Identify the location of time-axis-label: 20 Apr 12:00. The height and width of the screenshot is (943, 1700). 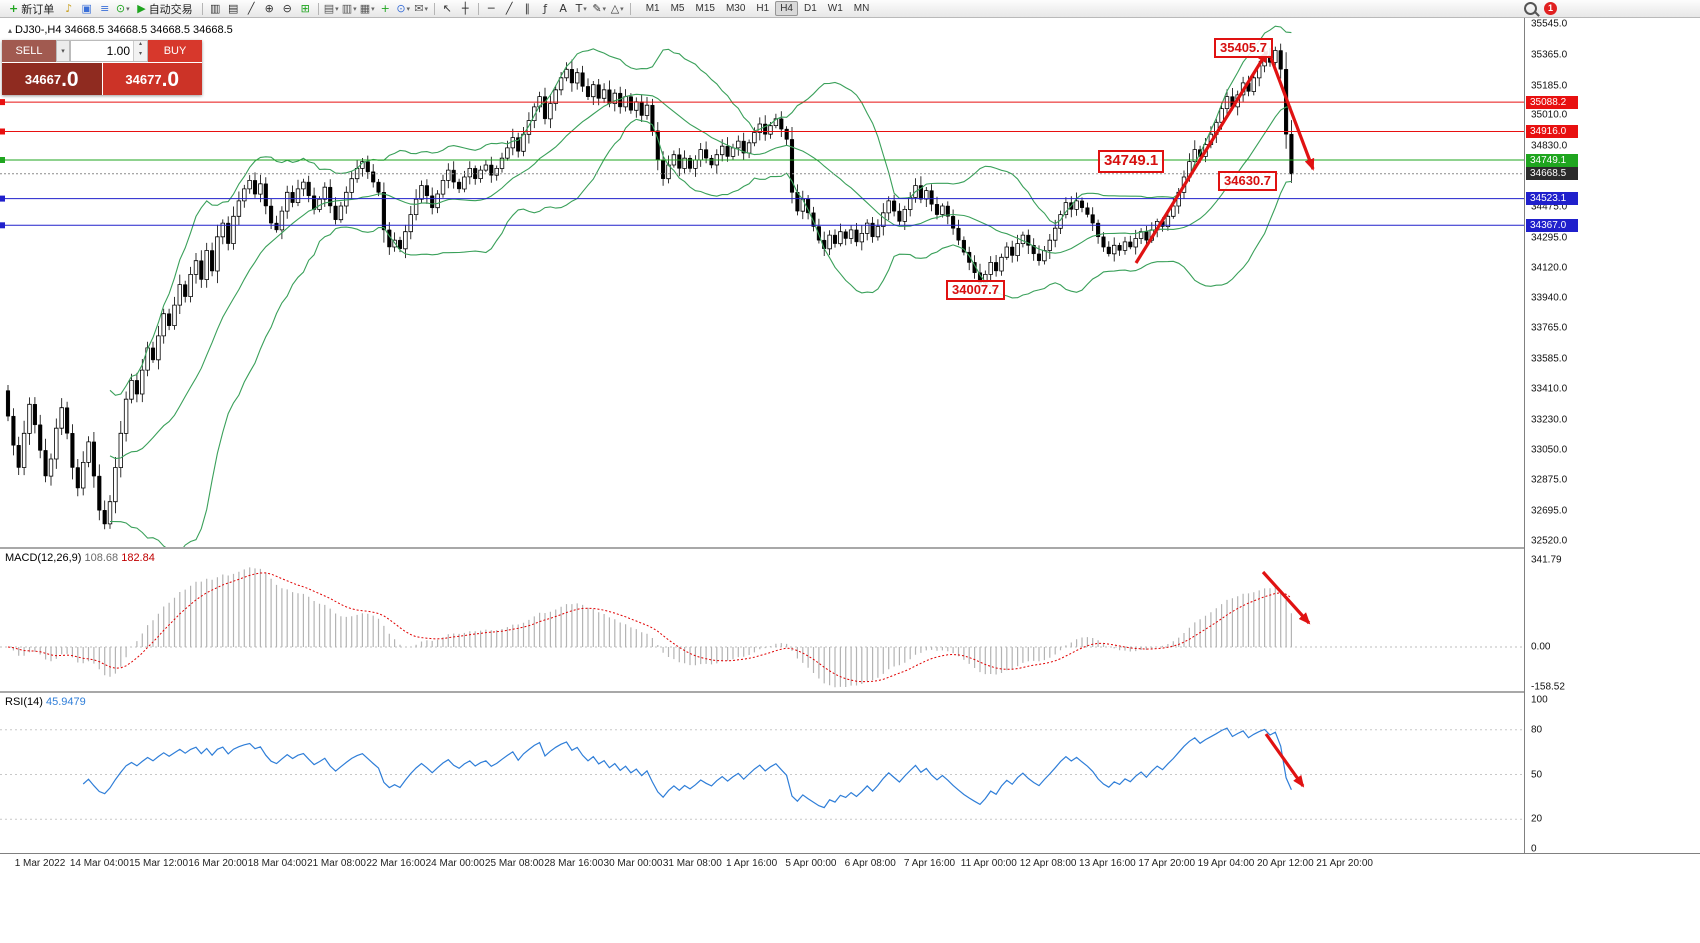
(1285, 863).